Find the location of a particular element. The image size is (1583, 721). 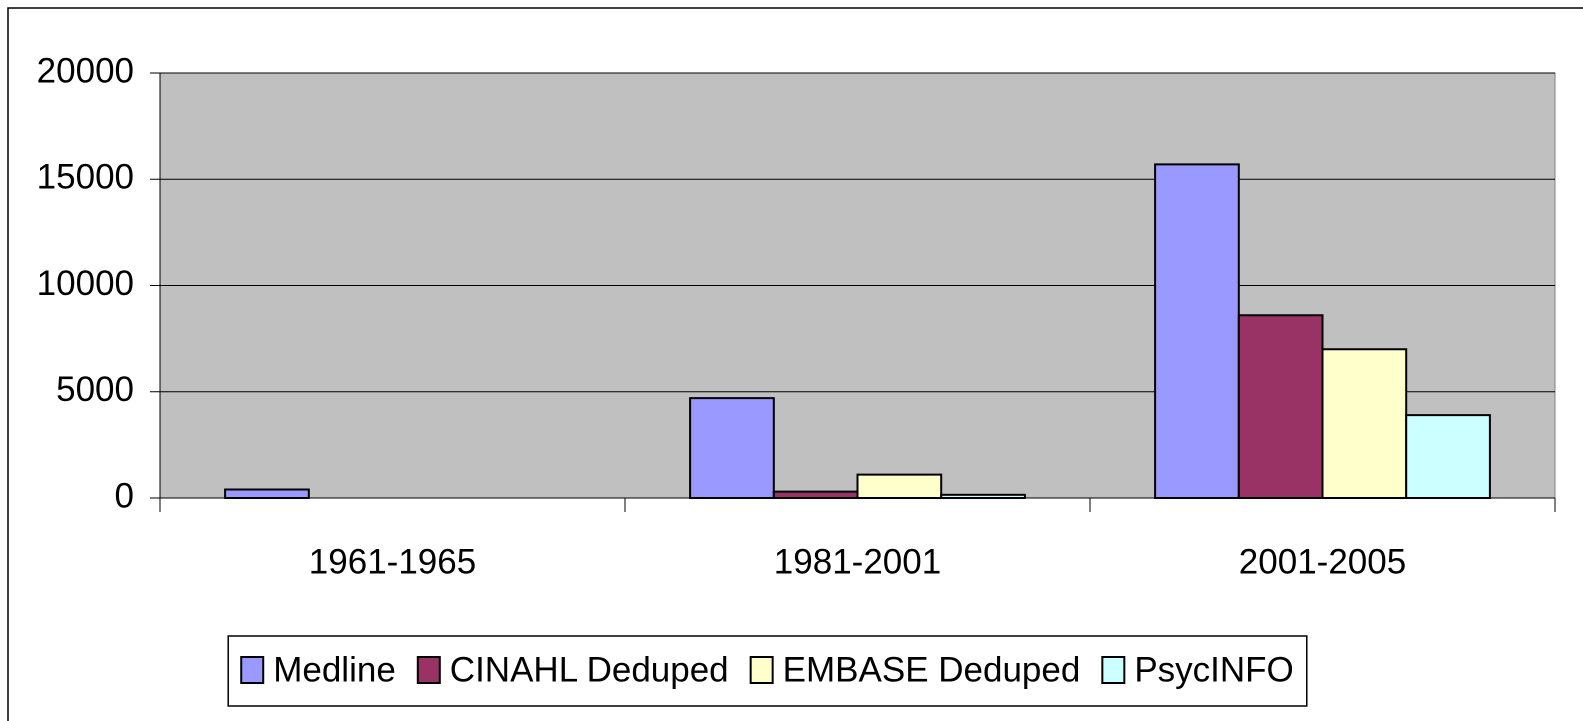

x-tick-label: 1961-1965 is located at coordinates (392, 561).